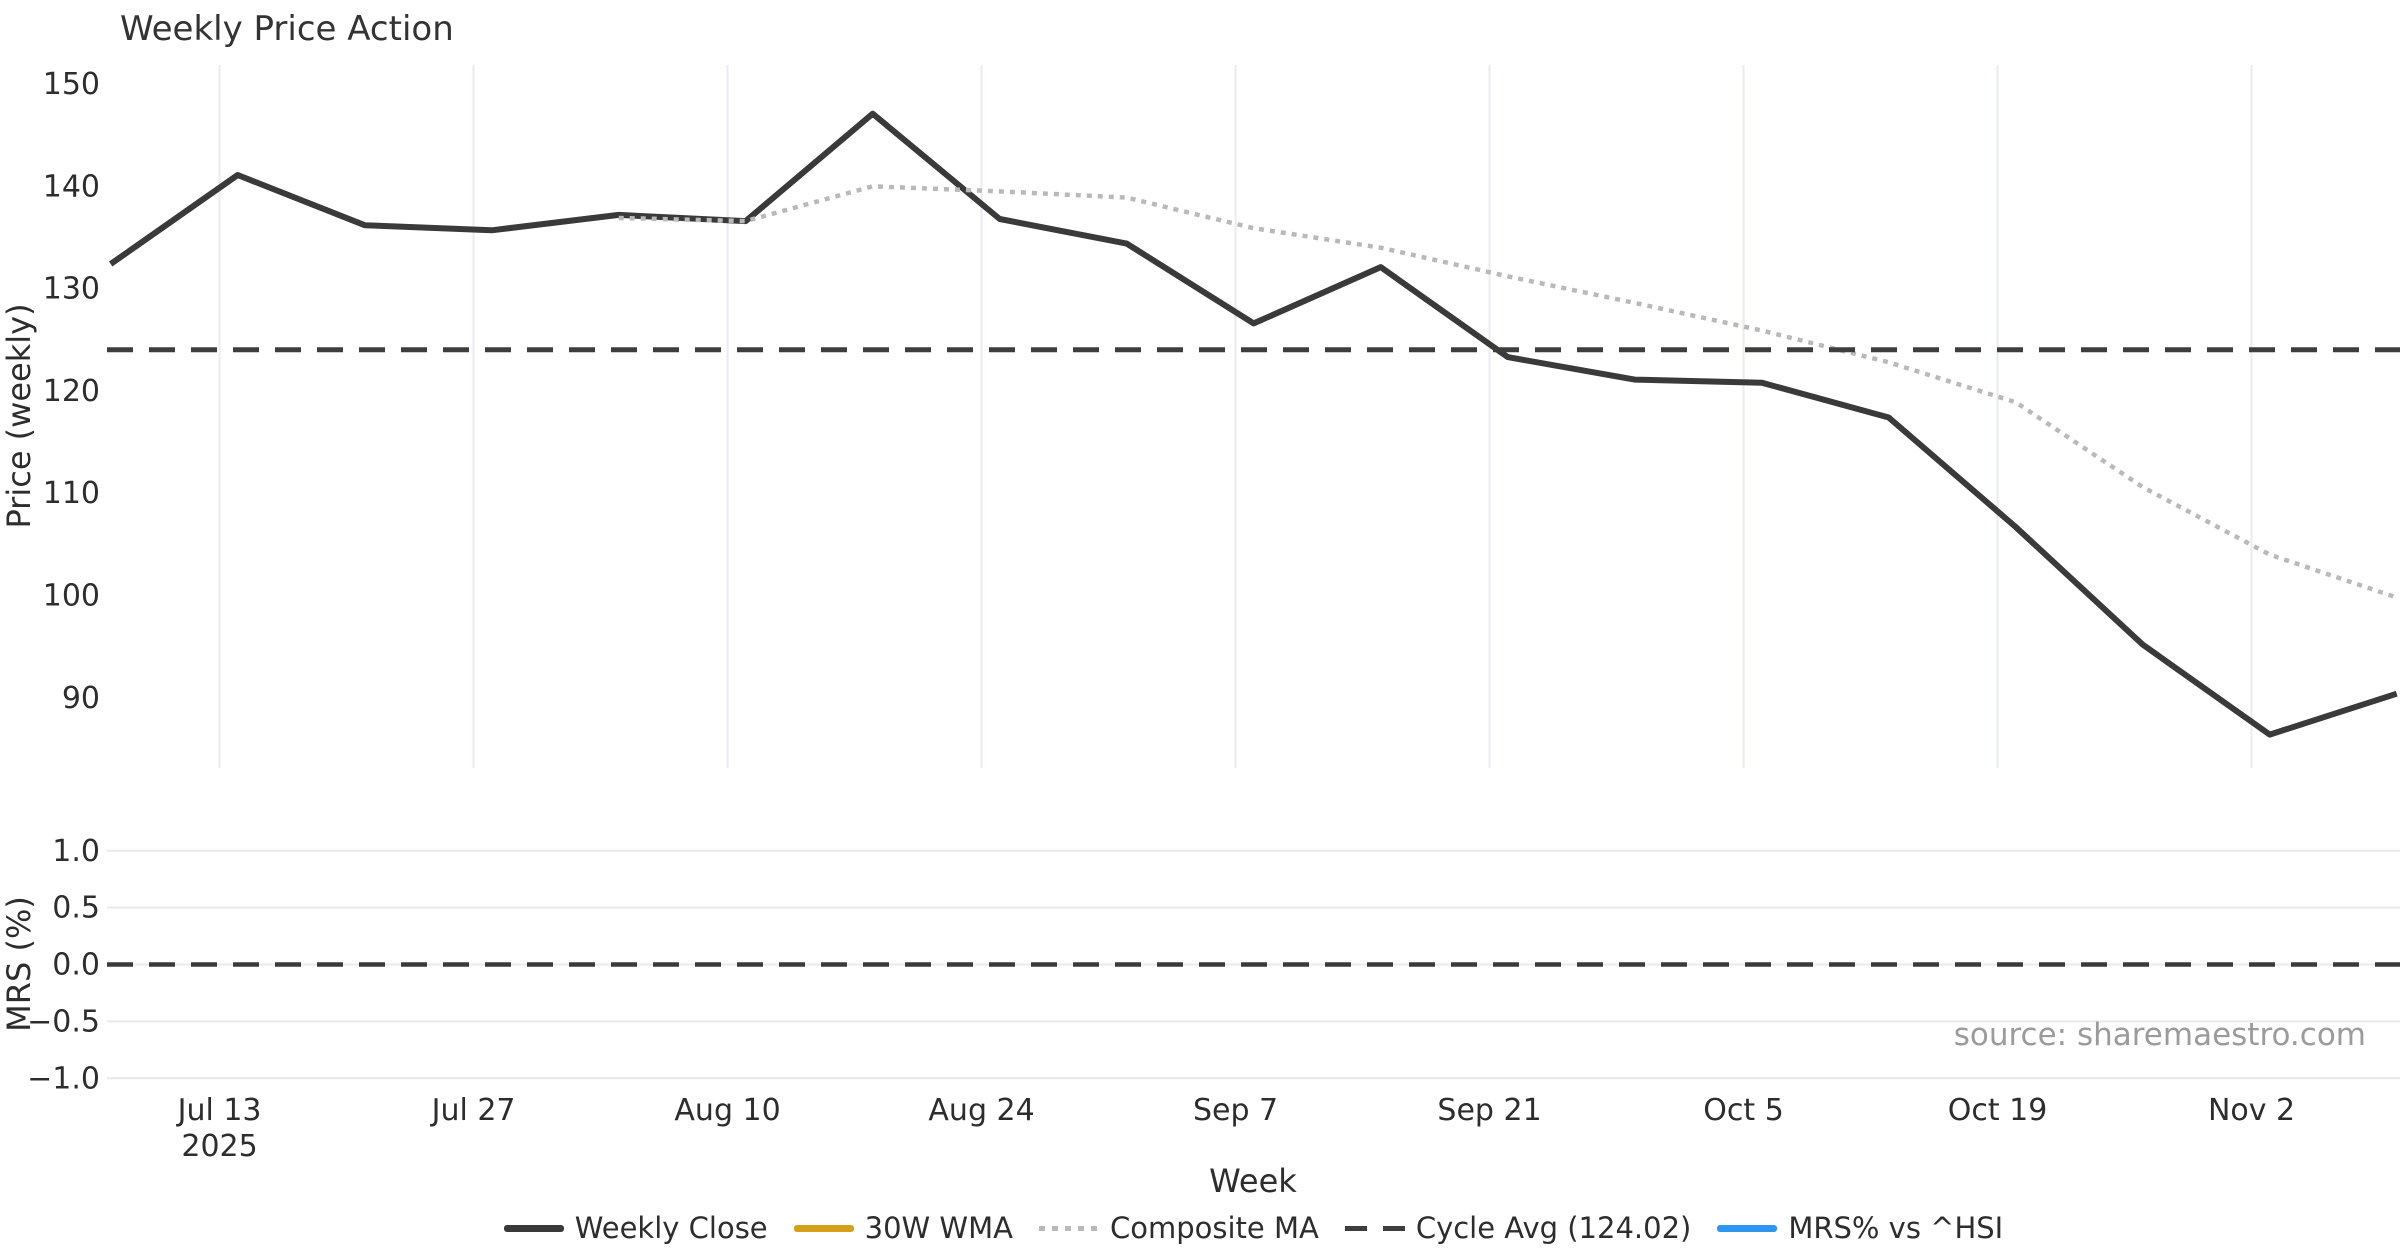  What do you see at coordinates (76, 908) in the screenshot?
I see `mrs-ytick-label: 0.5` at bounding box center [76, 908].